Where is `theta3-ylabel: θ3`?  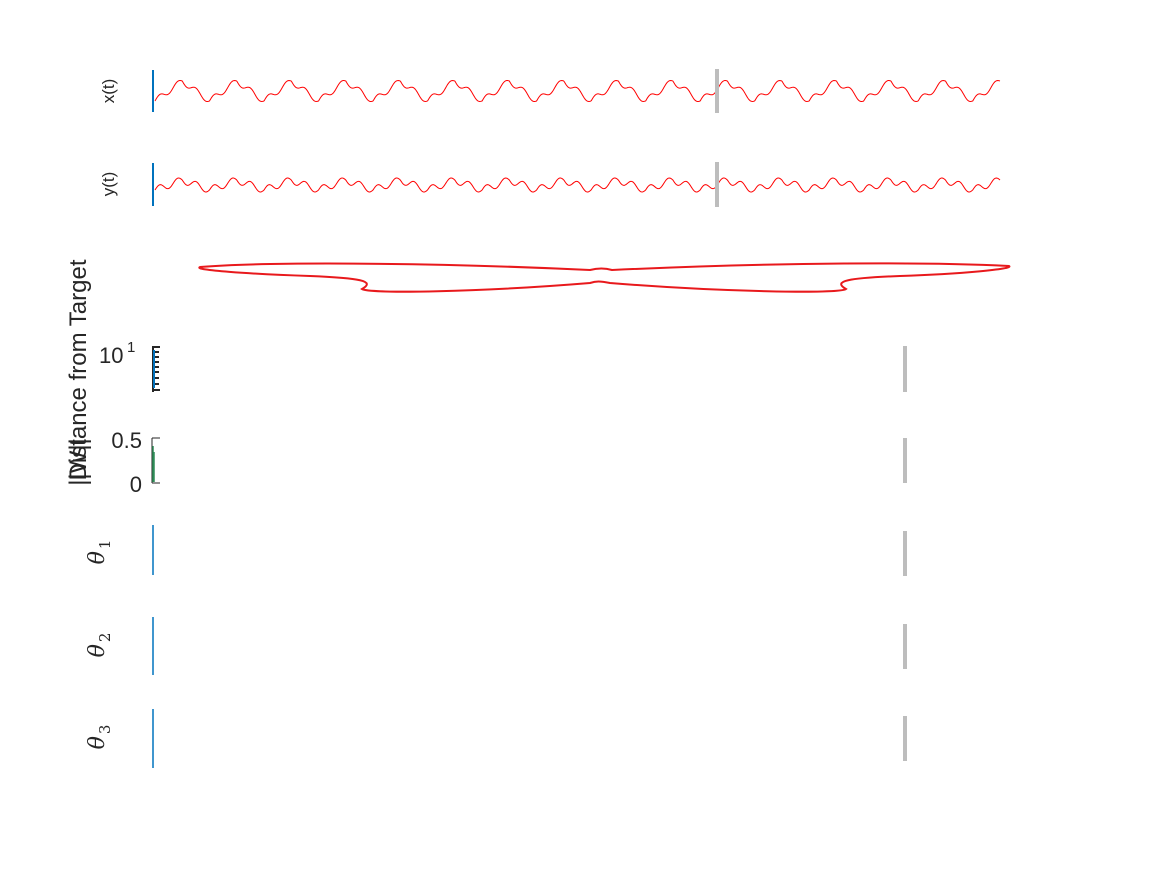
theta3-ylabel: θ3 is located at coordinates (99, 737).